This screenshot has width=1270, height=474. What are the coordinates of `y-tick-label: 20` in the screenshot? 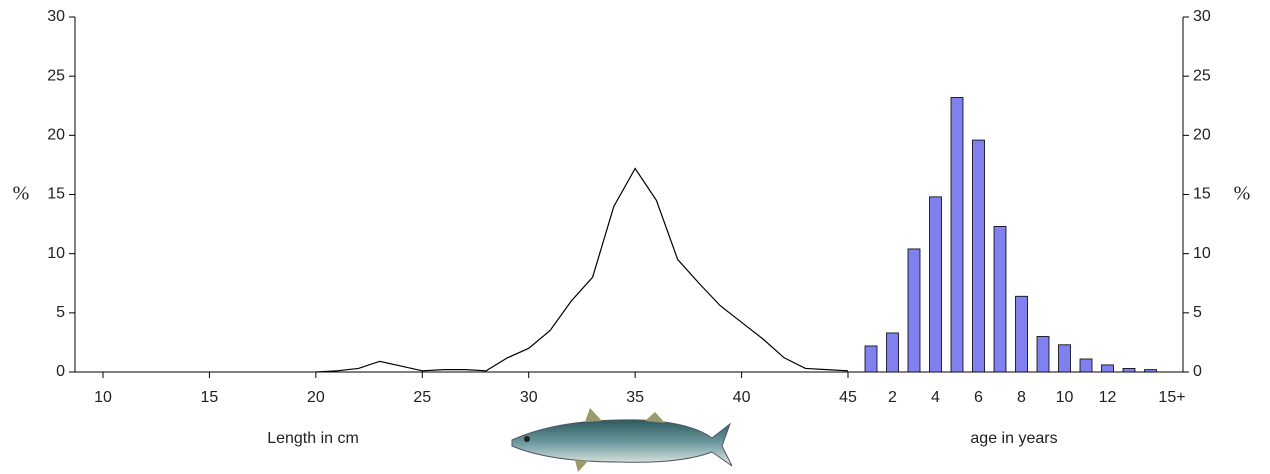 It's located at (56, 135).